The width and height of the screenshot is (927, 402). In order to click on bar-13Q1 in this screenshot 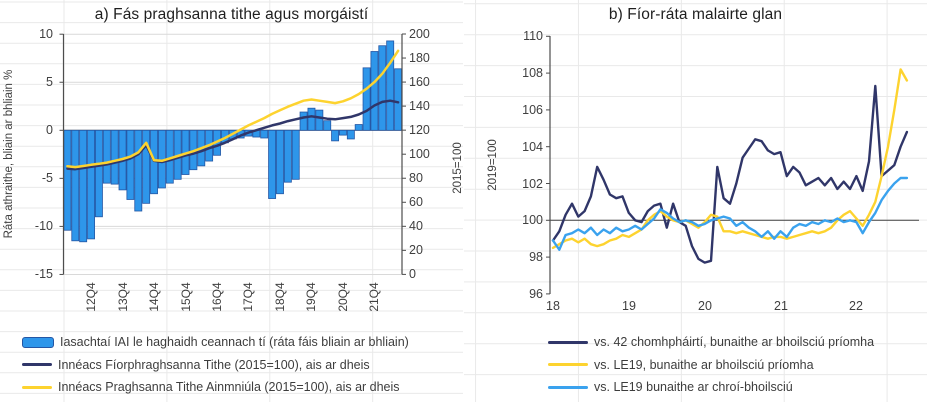, I will do `click(98, 173)`.